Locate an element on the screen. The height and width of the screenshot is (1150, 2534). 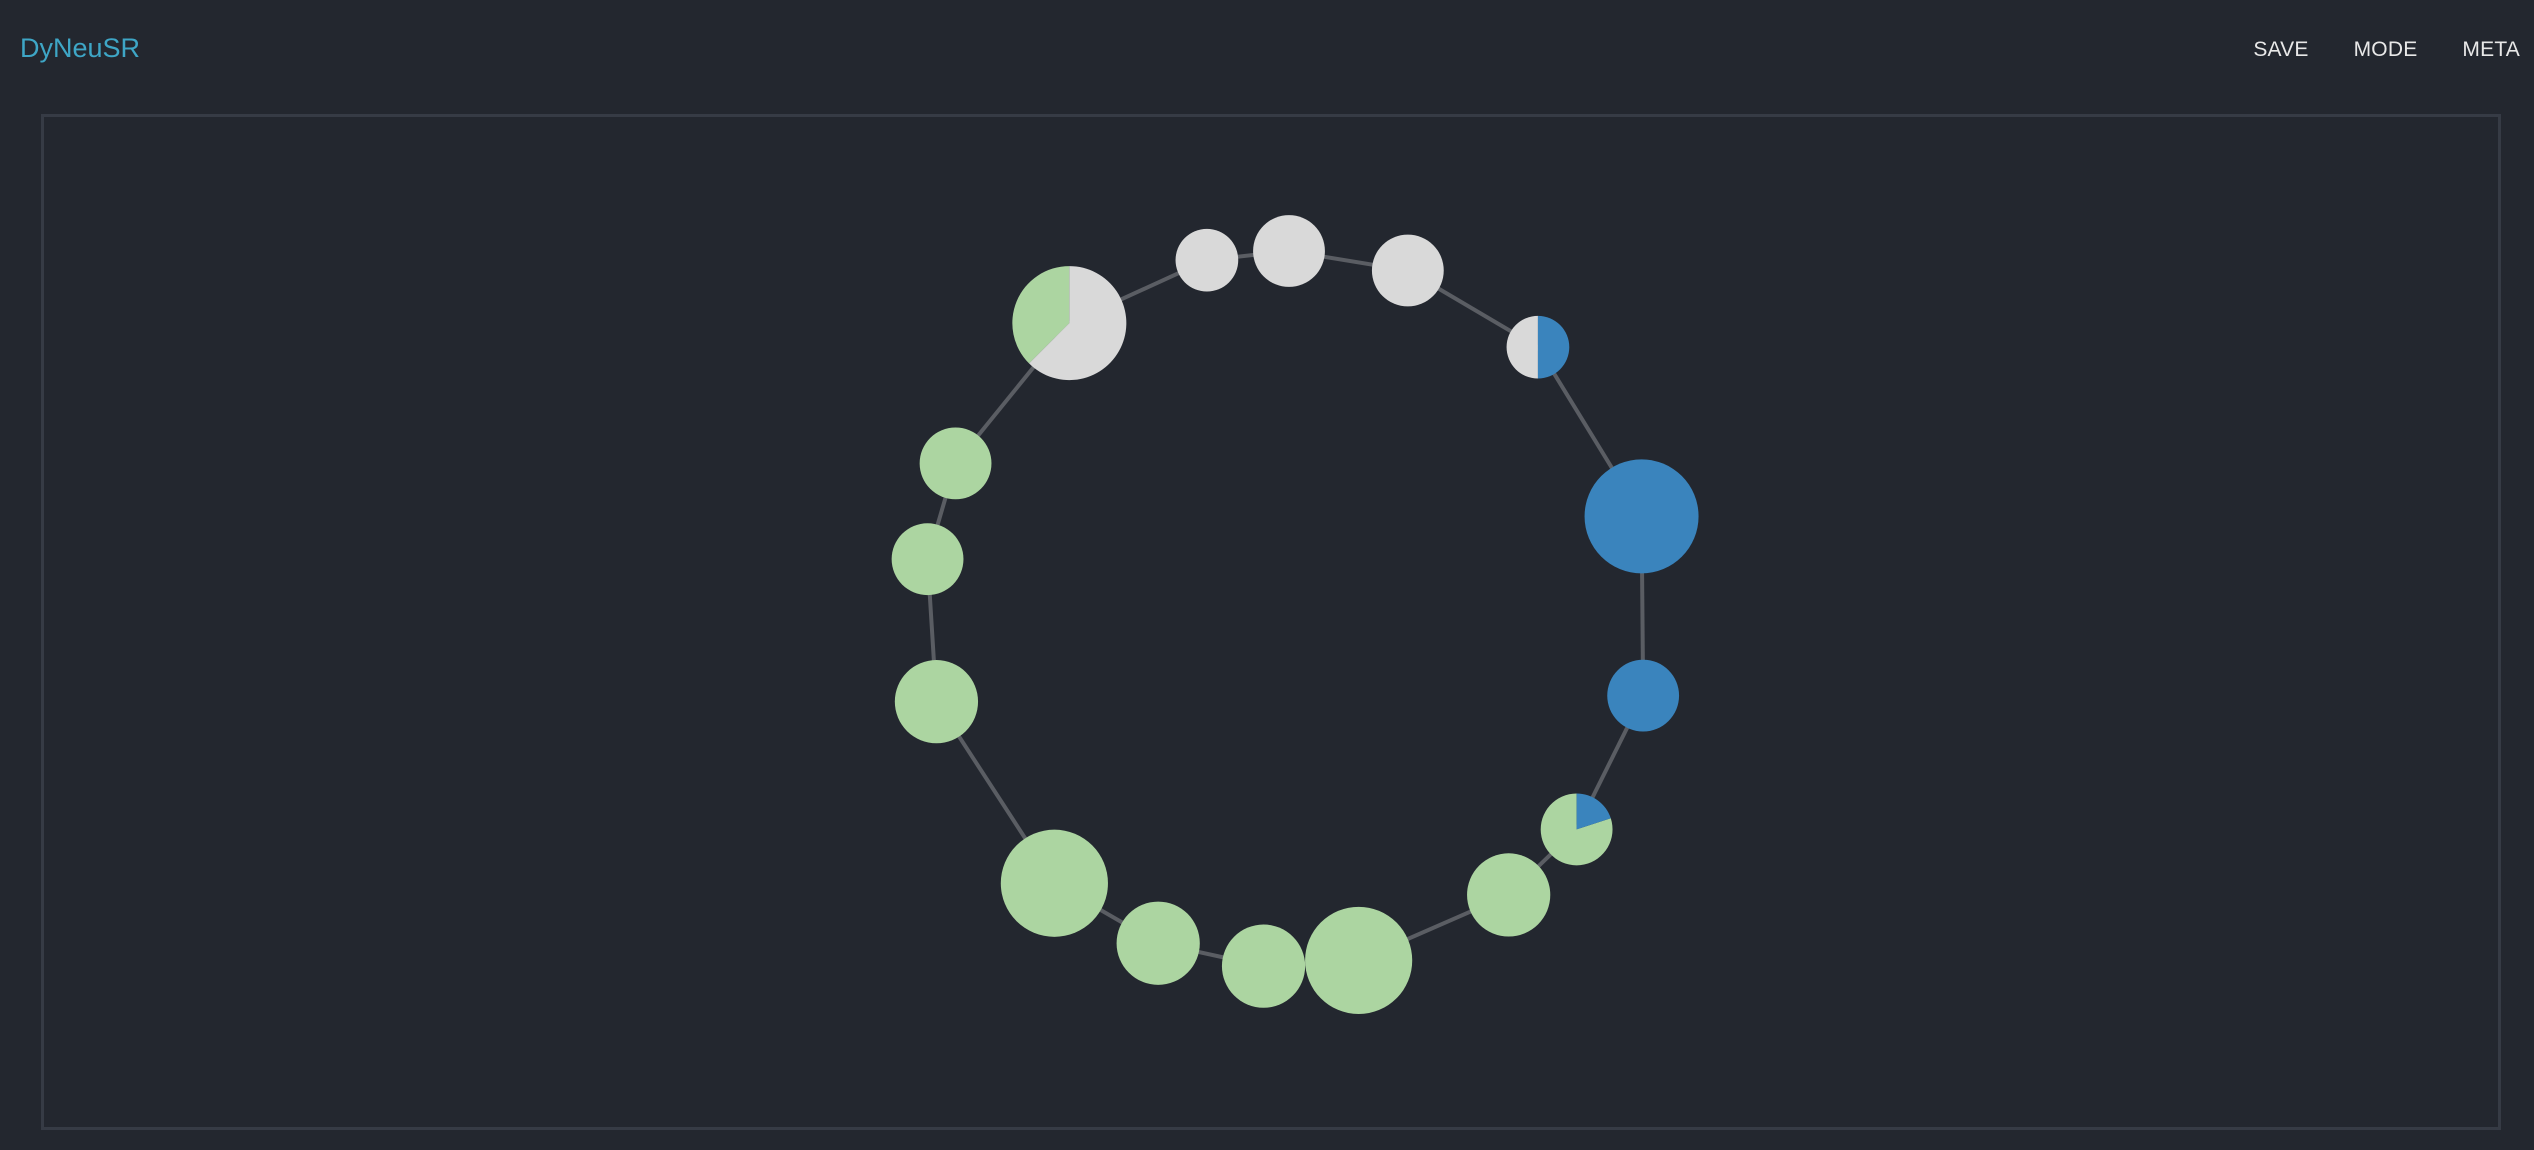
graph-node-n6 is located at coordinates (1643, 695).